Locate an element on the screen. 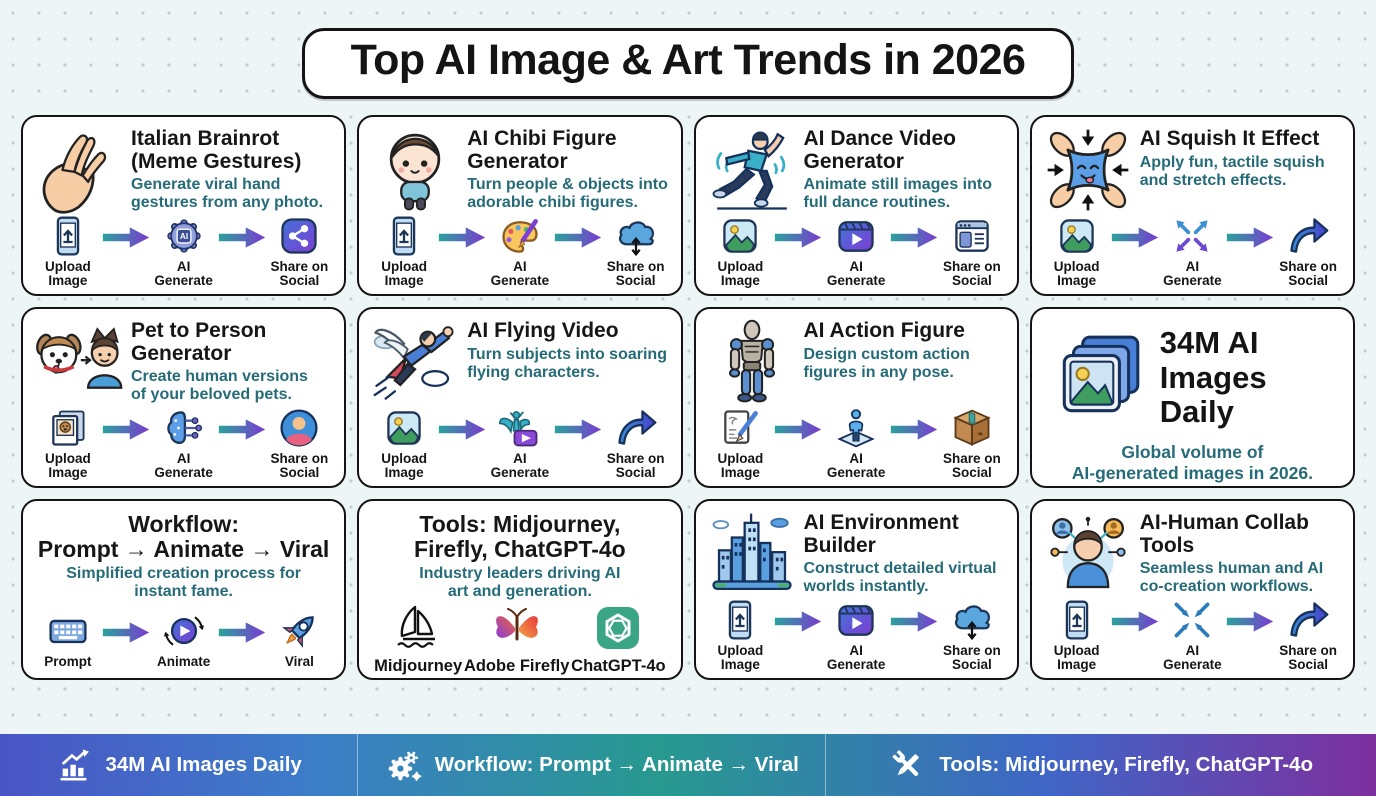 Image resolution: width=1376 pixels, height=796 pixels. workflow-row: Prompt Animate Viral is located at coordinates (183, 639).